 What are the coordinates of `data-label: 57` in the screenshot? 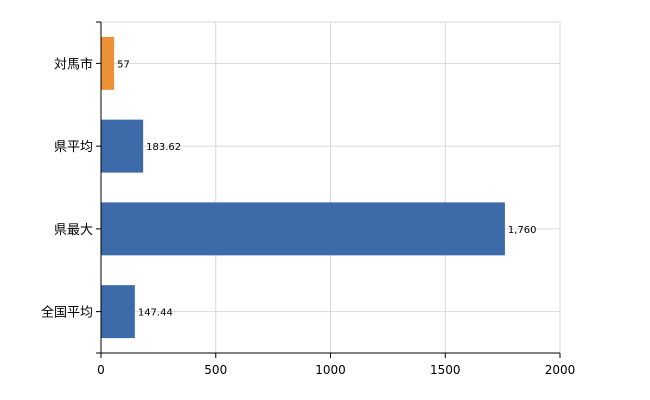 It's located at (123, 64).